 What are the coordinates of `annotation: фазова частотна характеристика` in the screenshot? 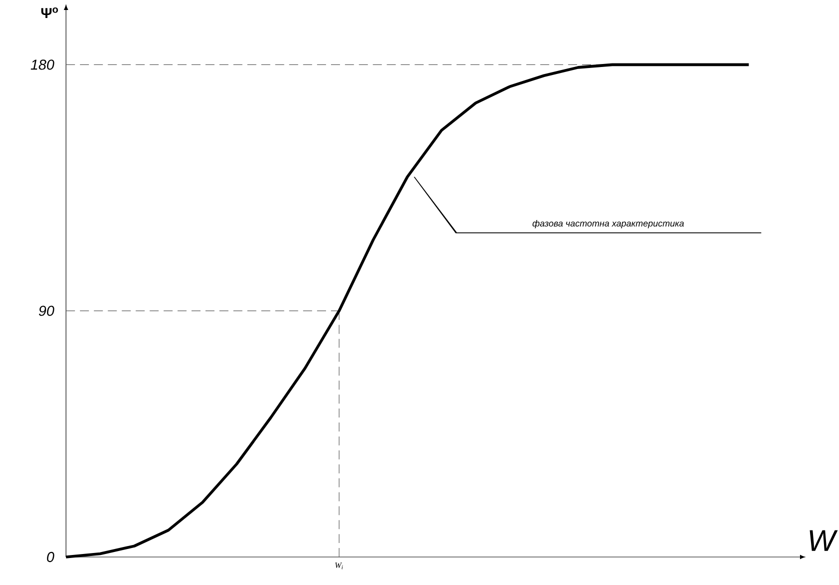 It's located at (608, 224).